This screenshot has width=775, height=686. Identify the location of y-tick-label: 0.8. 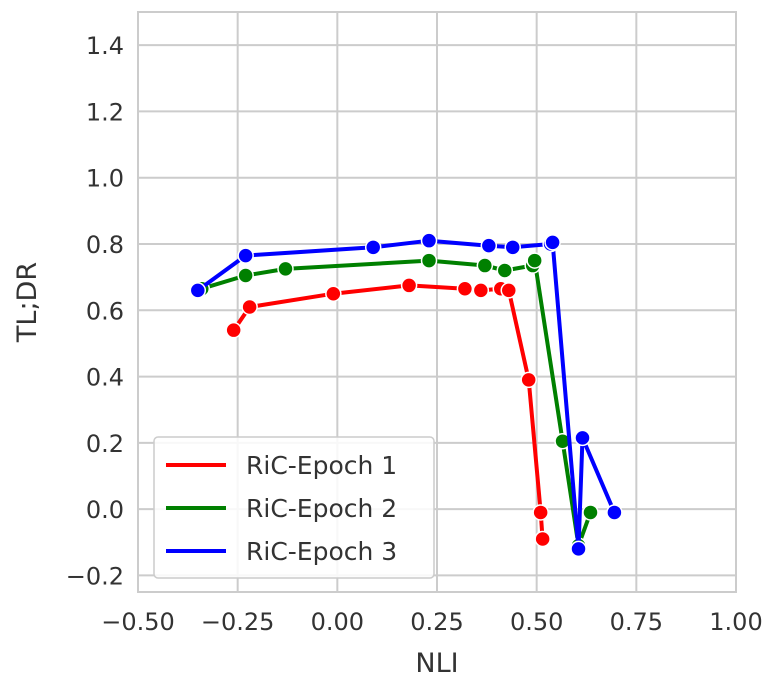
(105, 245).